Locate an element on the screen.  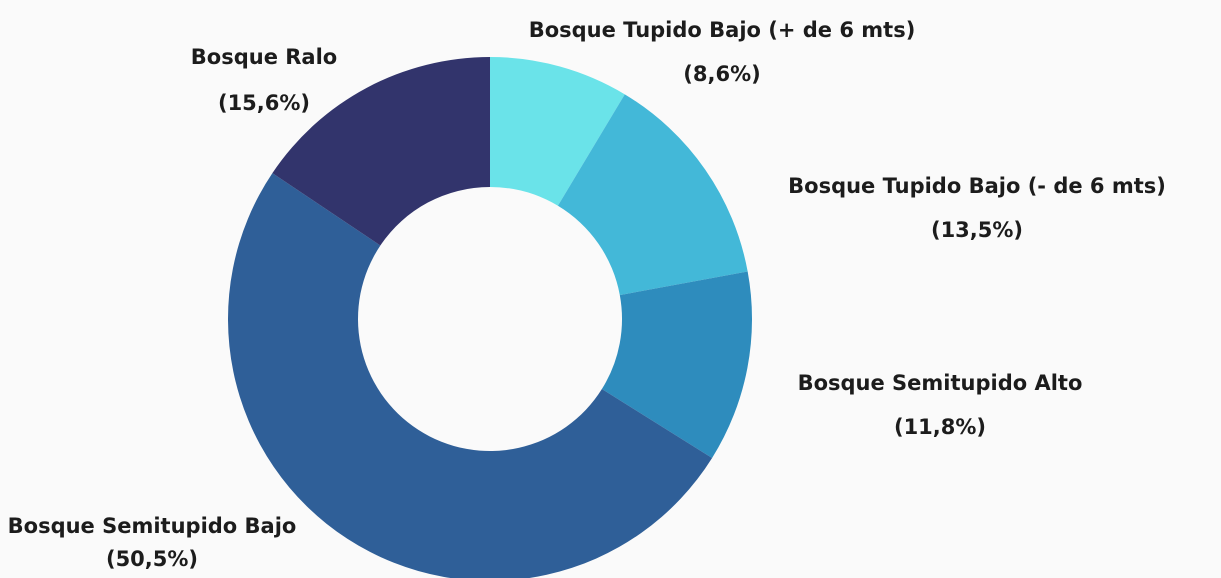
slice-label: Bosque Tupido Bajo (+ de 6 mts) (8,6%) is located at coordinates (722, 52).